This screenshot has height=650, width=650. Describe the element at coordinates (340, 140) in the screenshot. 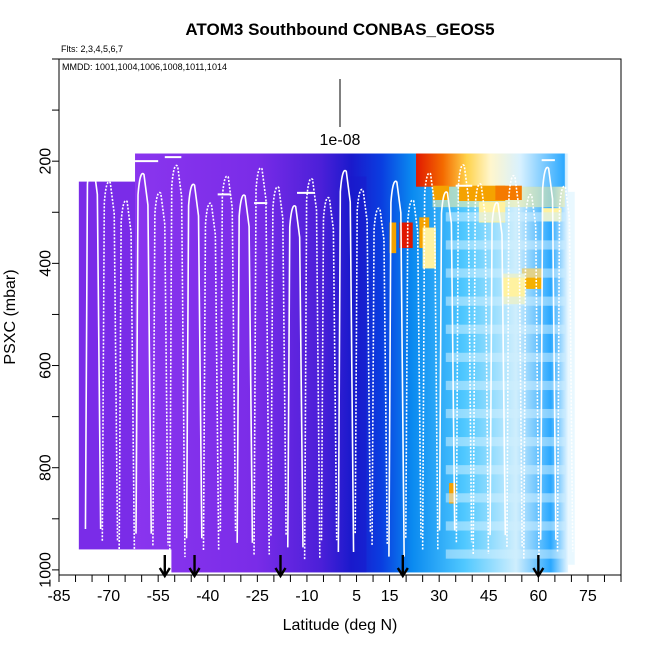

I see `scale-label: 1e-08` at that location.